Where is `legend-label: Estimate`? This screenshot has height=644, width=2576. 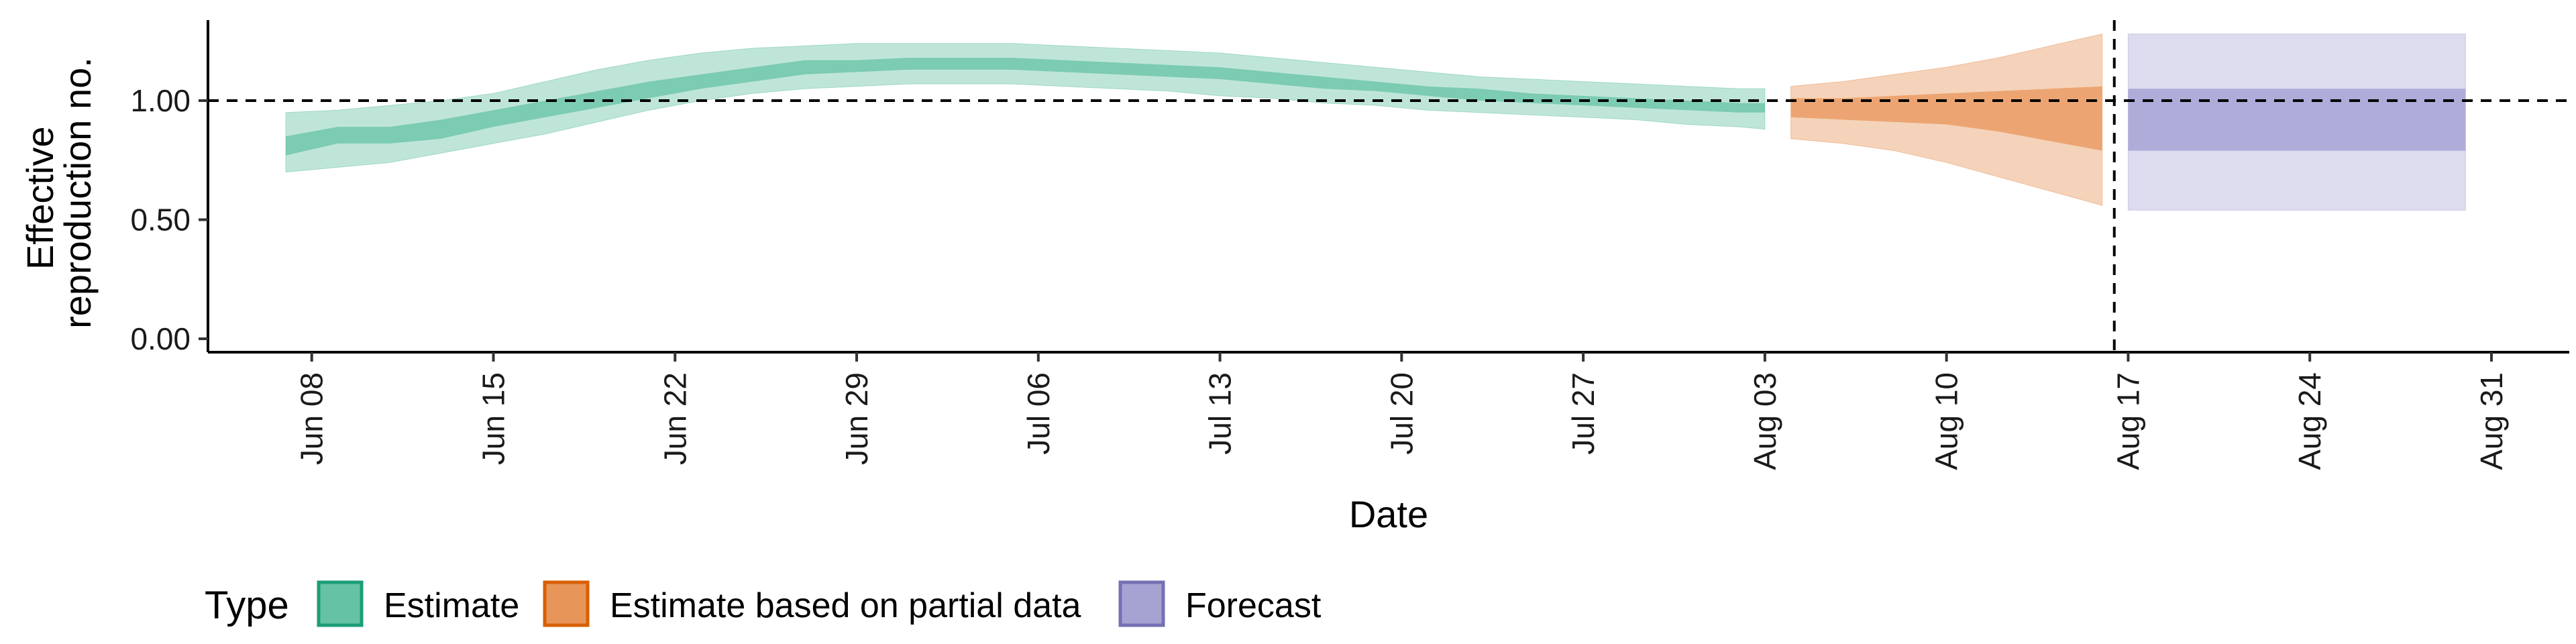
legend-label: Estimate is located at coordinates (451, 605).